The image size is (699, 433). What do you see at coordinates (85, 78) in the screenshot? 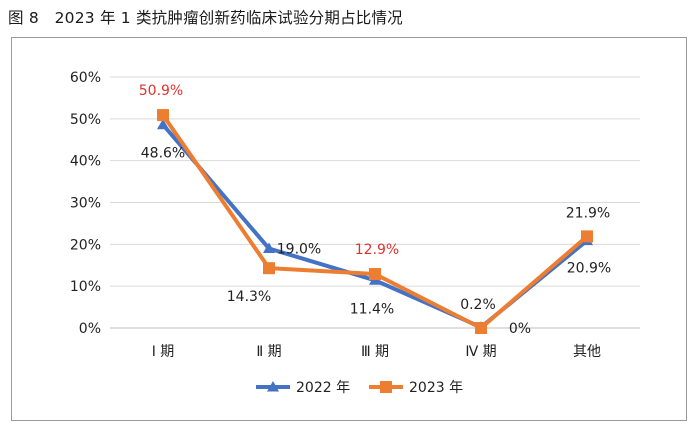
I see `y-tick-label: 60%` at bounding box center [85, 78].